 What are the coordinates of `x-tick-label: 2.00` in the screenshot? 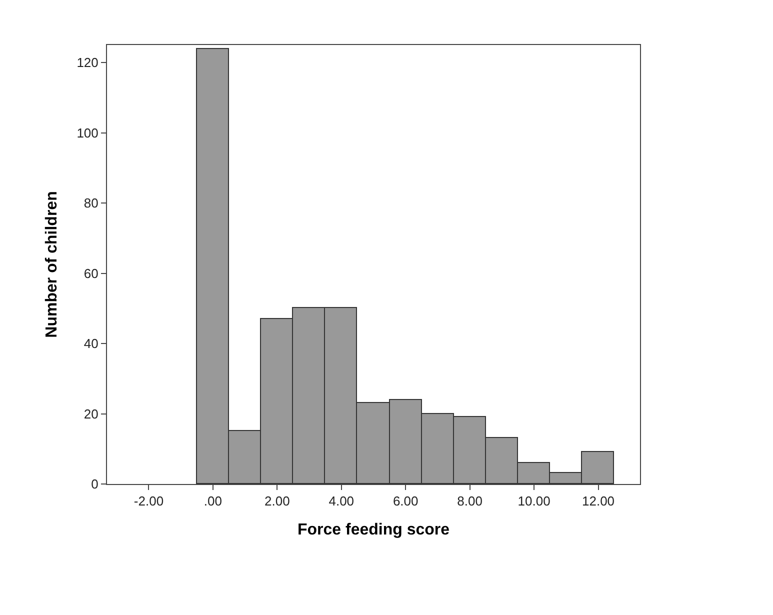 It's located at (277, 501).